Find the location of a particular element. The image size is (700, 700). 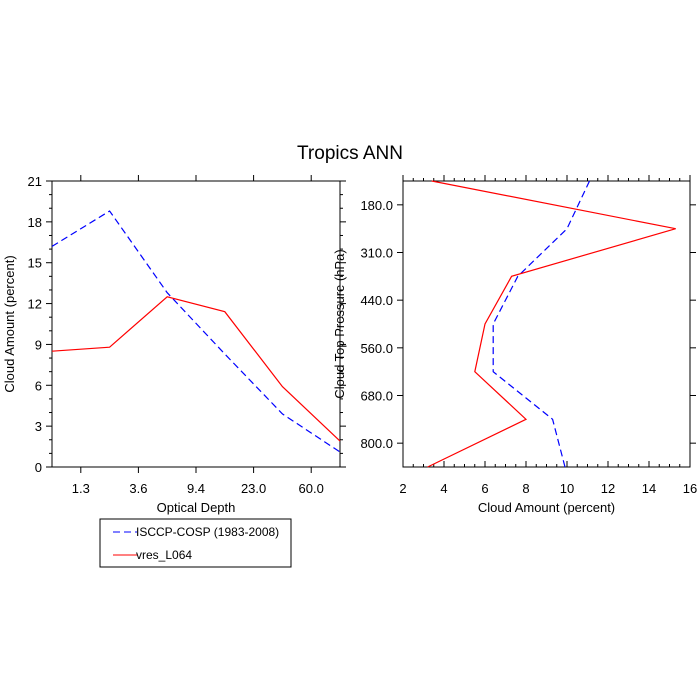

legend-box is located at coordinates (195, 543).